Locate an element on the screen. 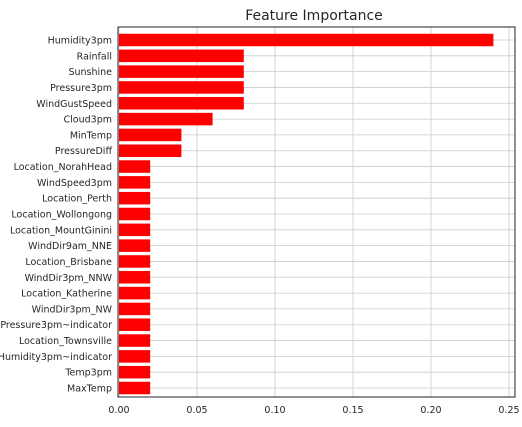 Image resolution: width=522 pixels, height=427 pixels. bar-pressurediff is located at coordinates (150, 150).